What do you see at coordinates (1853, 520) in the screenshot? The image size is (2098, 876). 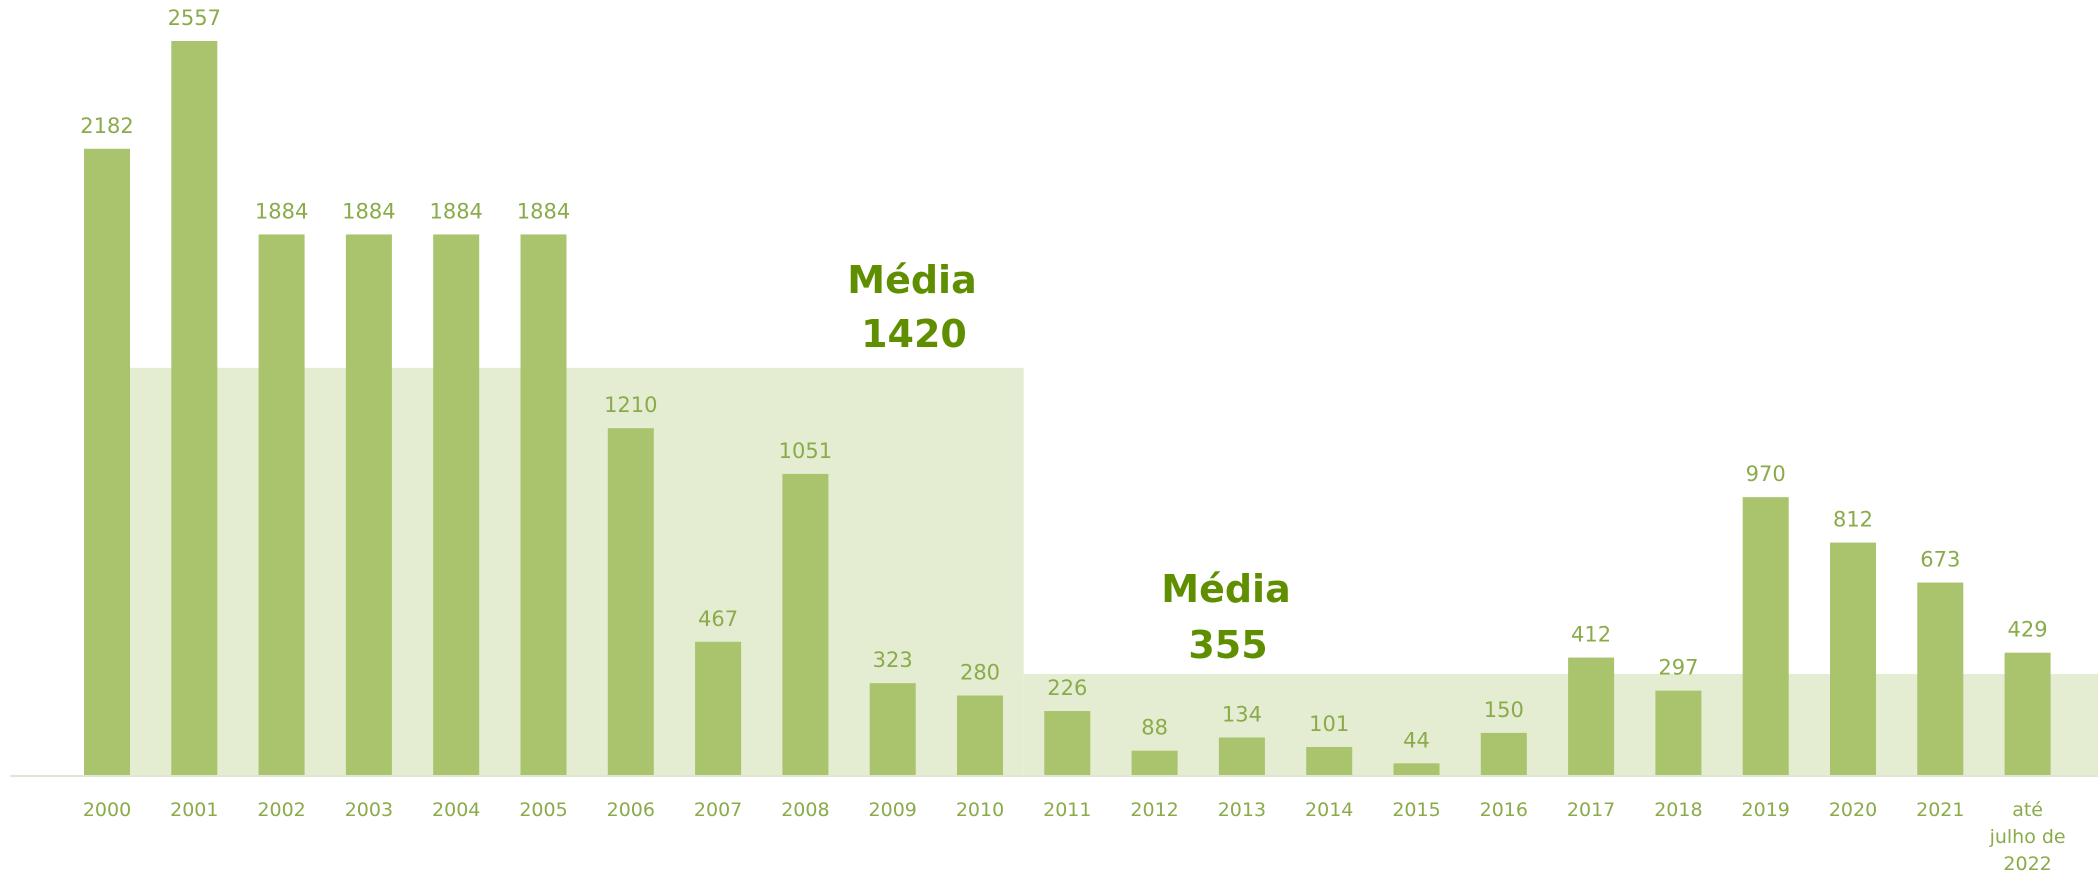 I see `value-label-20: 812` at bounding box center [1853, 520].